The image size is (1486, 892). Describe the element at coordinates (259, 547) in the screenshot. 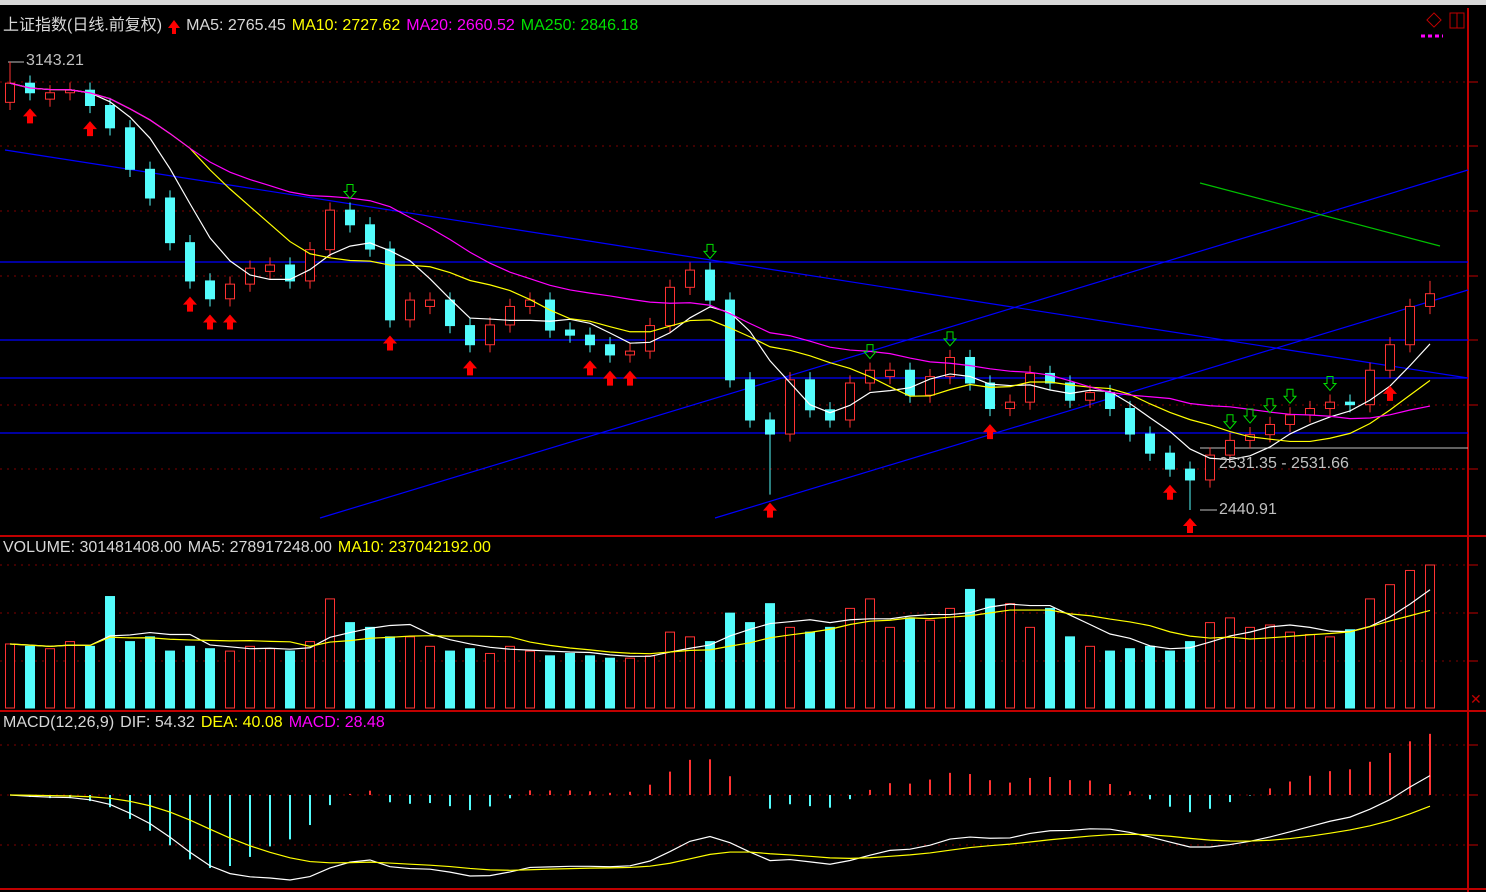

I see `volume-ma5: MA5: 278917248.00` at that location.